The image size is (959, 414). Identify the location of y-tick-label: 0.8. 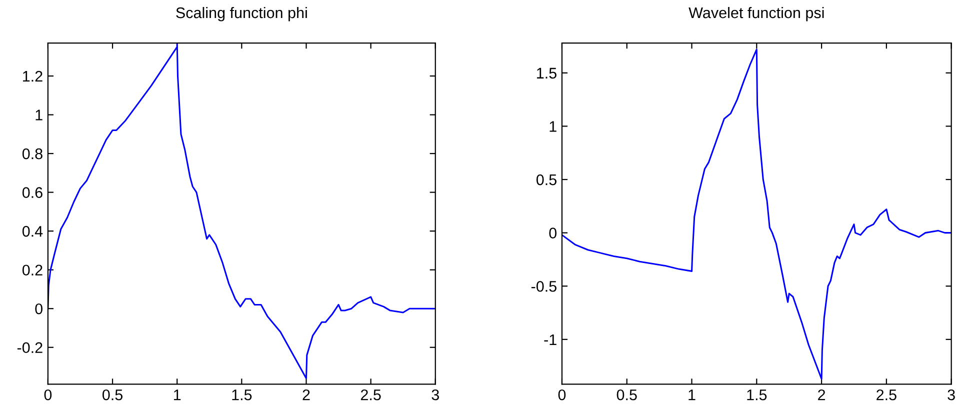
(32, 154).